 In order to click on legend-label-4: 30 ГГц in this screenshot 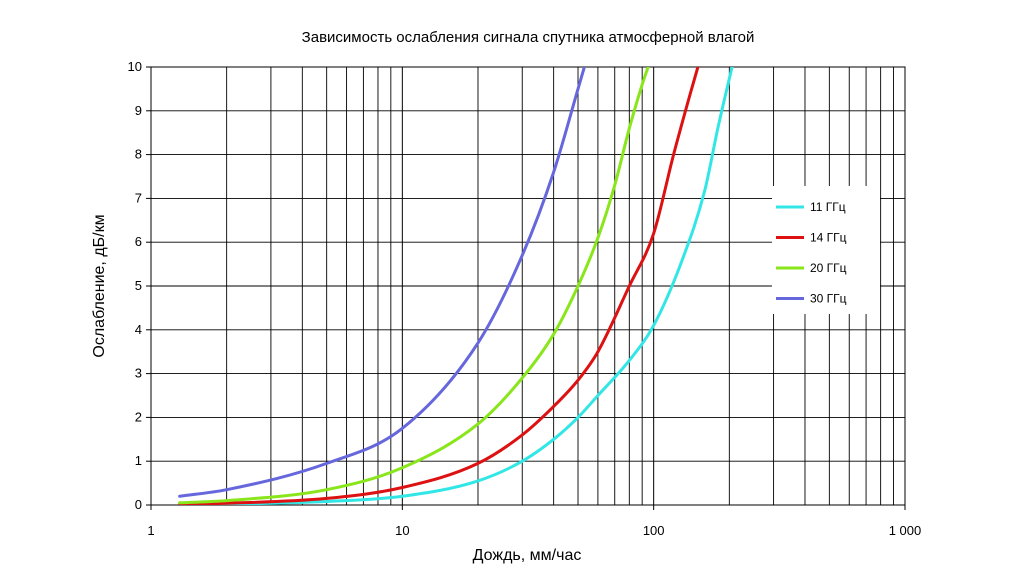, I will do `click(828, 299)`.